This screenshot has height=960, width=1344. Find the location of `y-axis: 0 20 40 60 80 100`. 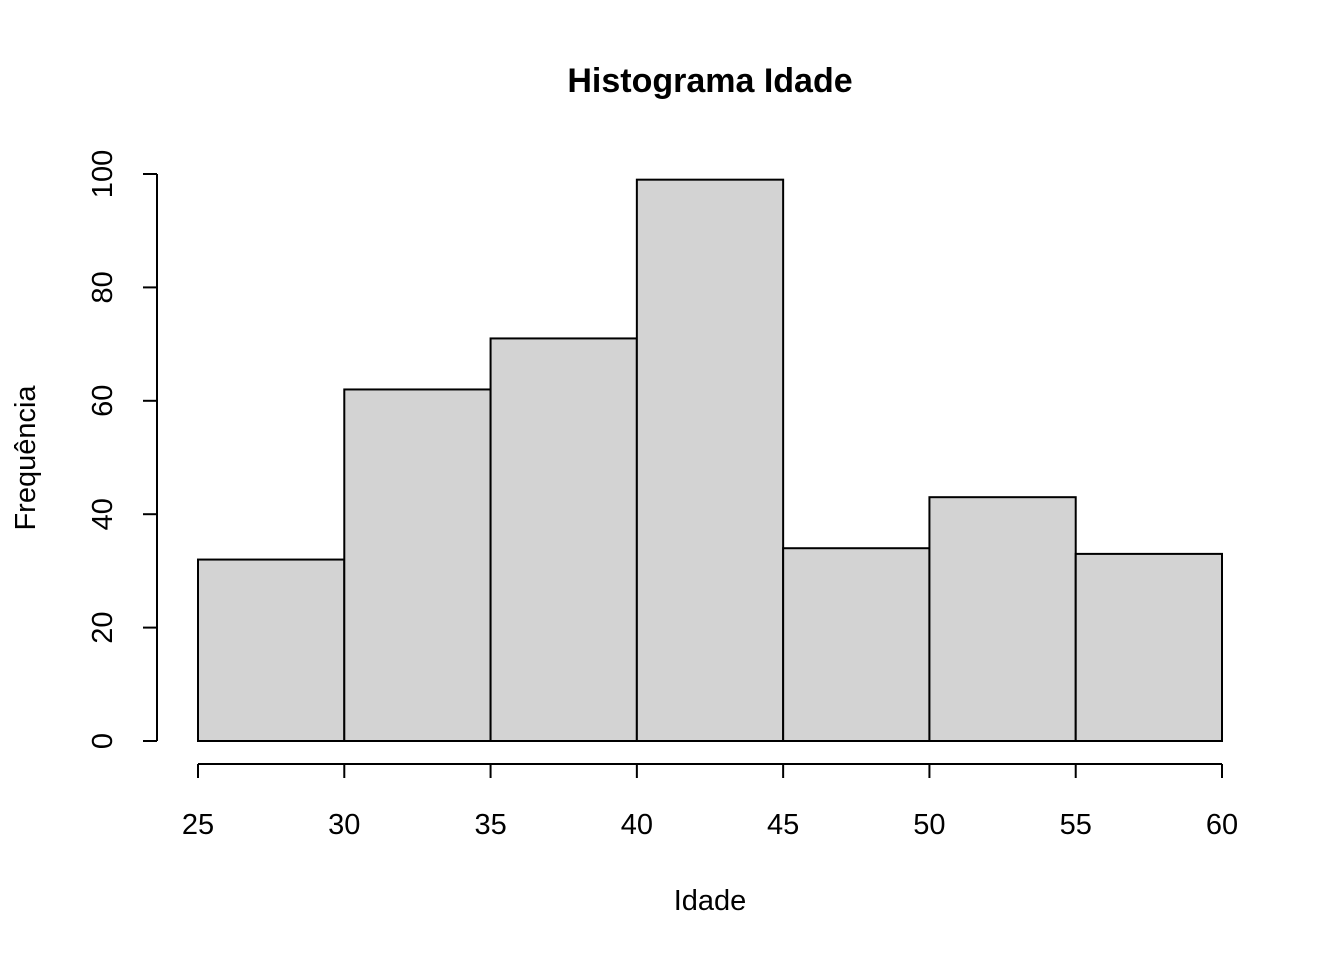

y-axis: 0 20 40 60 80 100 is located at coordinates (122, 449).